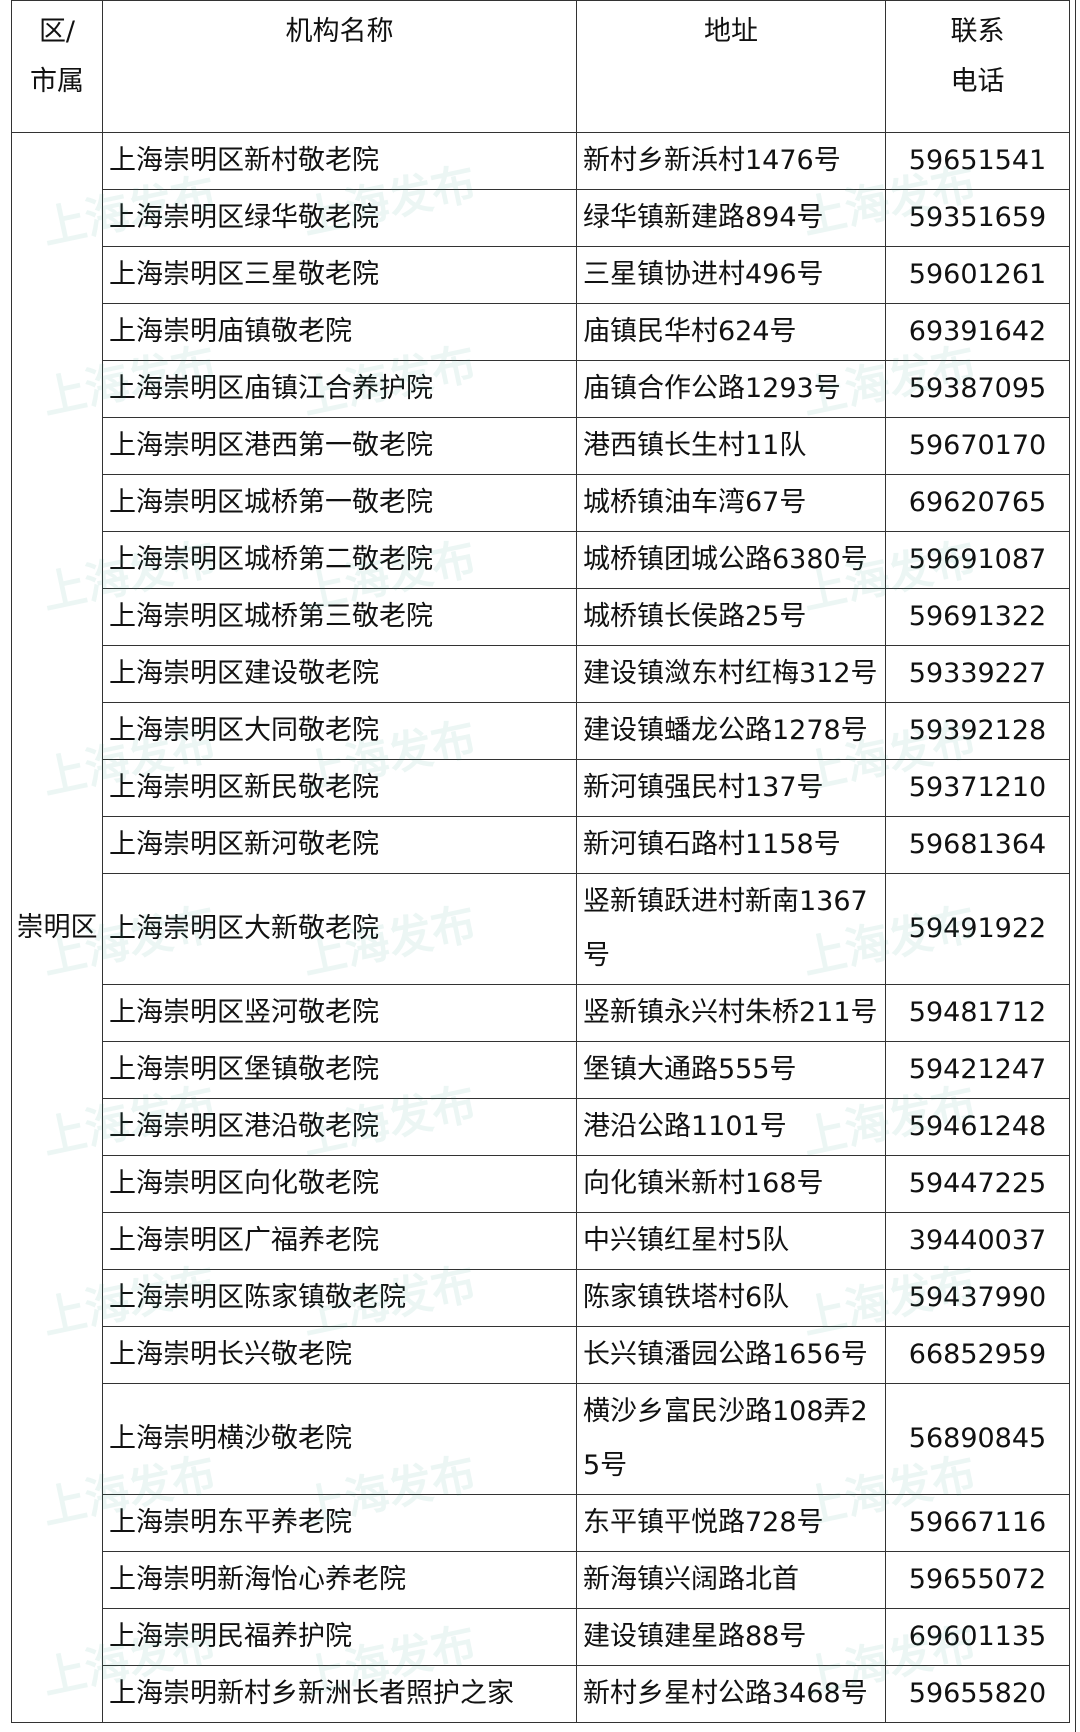 Image resolution: width=1080 pixels, height=1732 pixels. I want to click on phone: 59651541, so click(977, 161).